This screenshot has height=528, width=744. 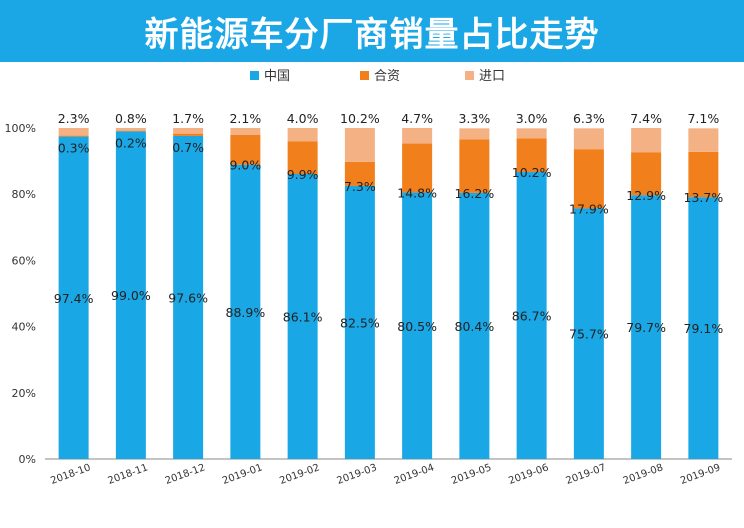 What do you see at coordinates (24, 327) in the screenshot?
I see `y-tick-label: 40%` at bounding box center [24, 327].